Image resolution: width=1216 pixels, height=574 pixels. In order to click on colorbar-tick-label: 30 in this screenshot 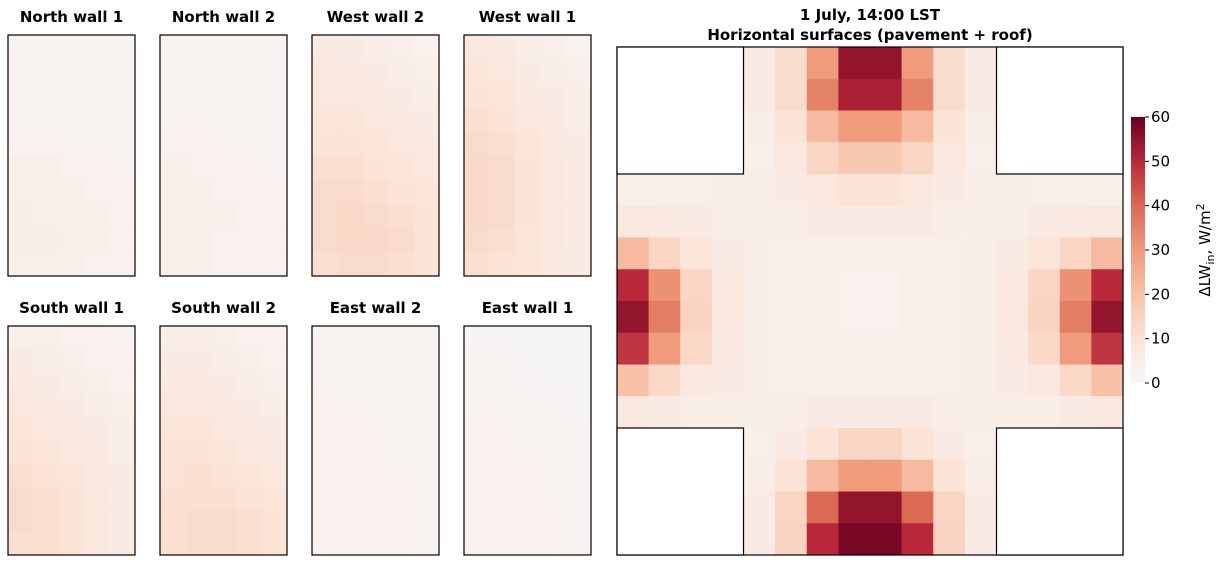, I will do `click(1160, 250)`.